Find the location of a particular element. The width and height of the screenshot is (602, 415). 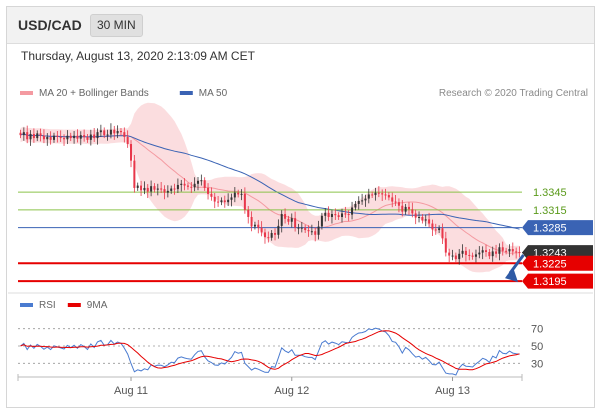

level-label-1.3195: 1.3195 is located at coordinates (550, 282).